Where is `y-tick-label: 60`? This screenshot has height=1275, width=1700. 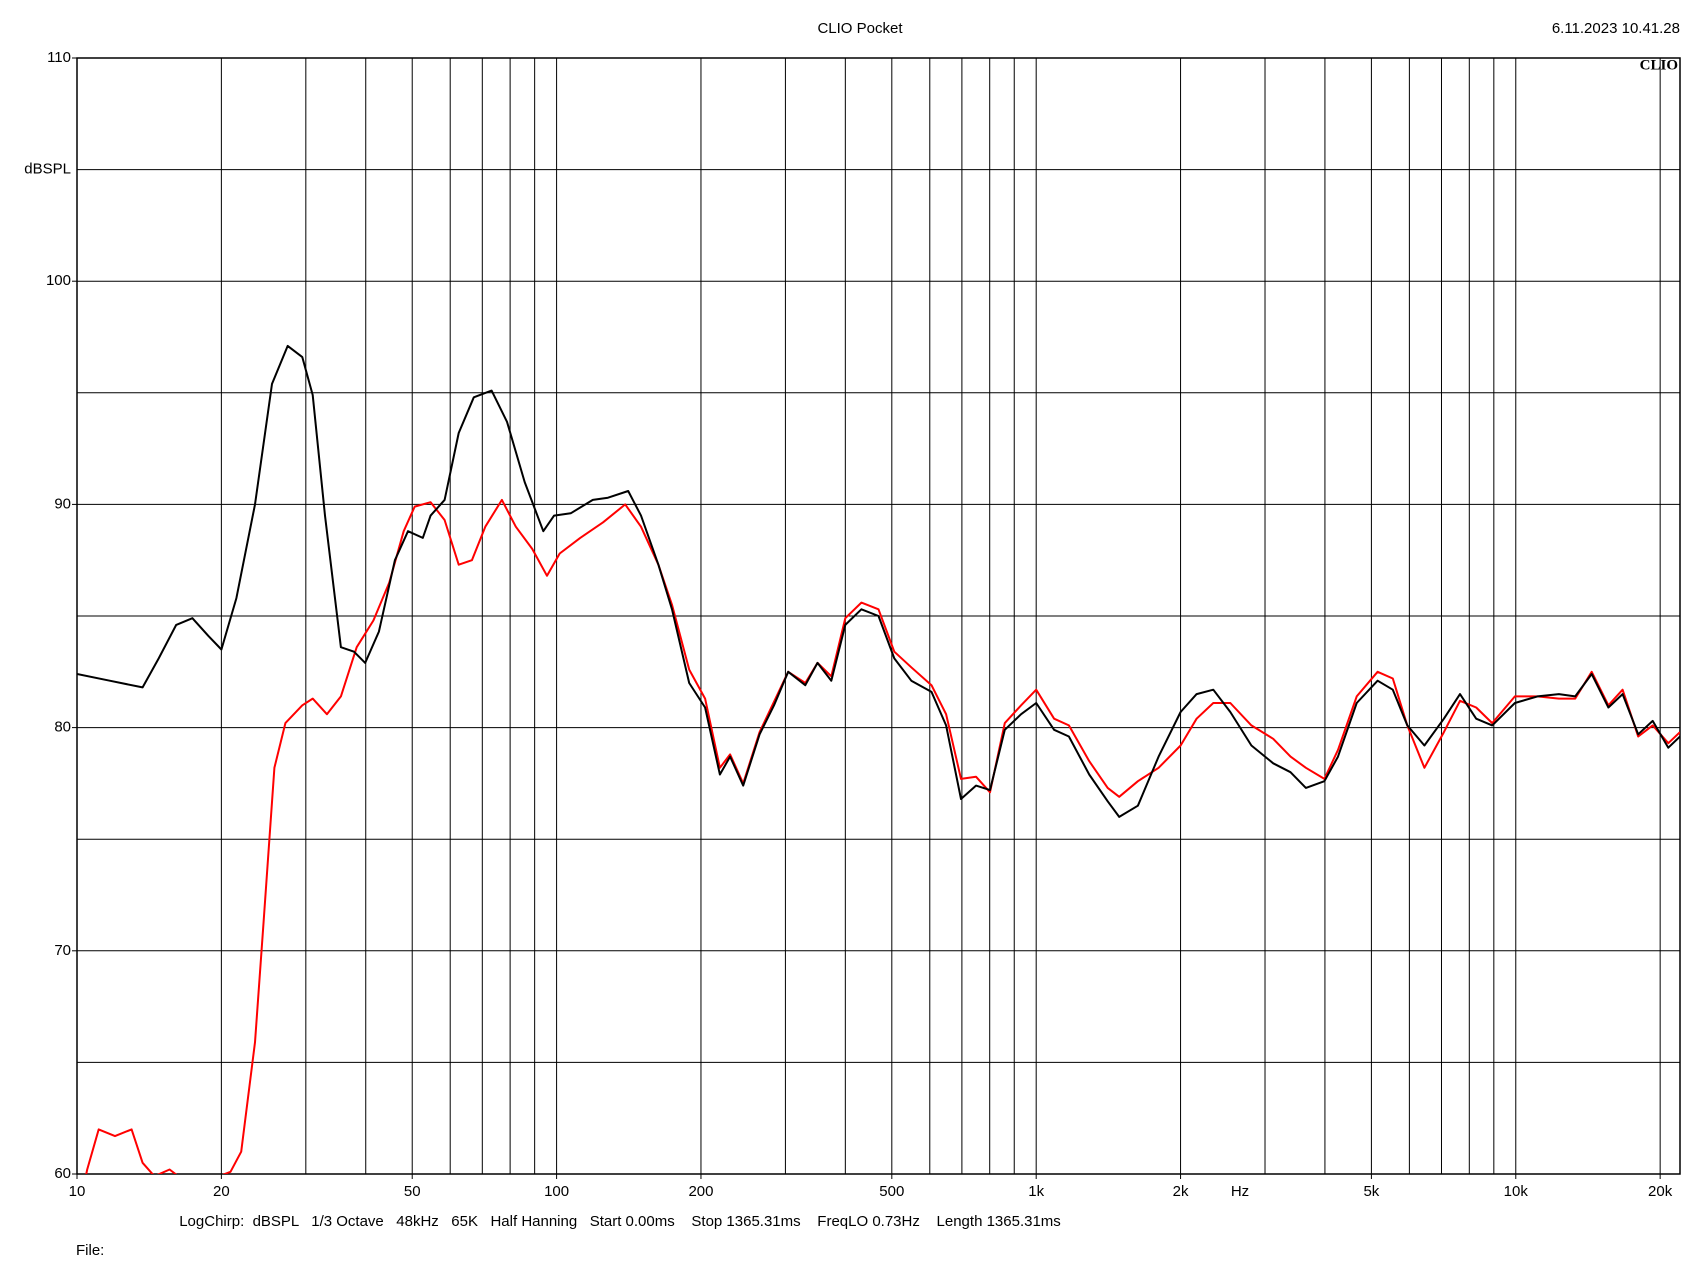 y-tick-label: 60 is located at coordinates (62, 1173).